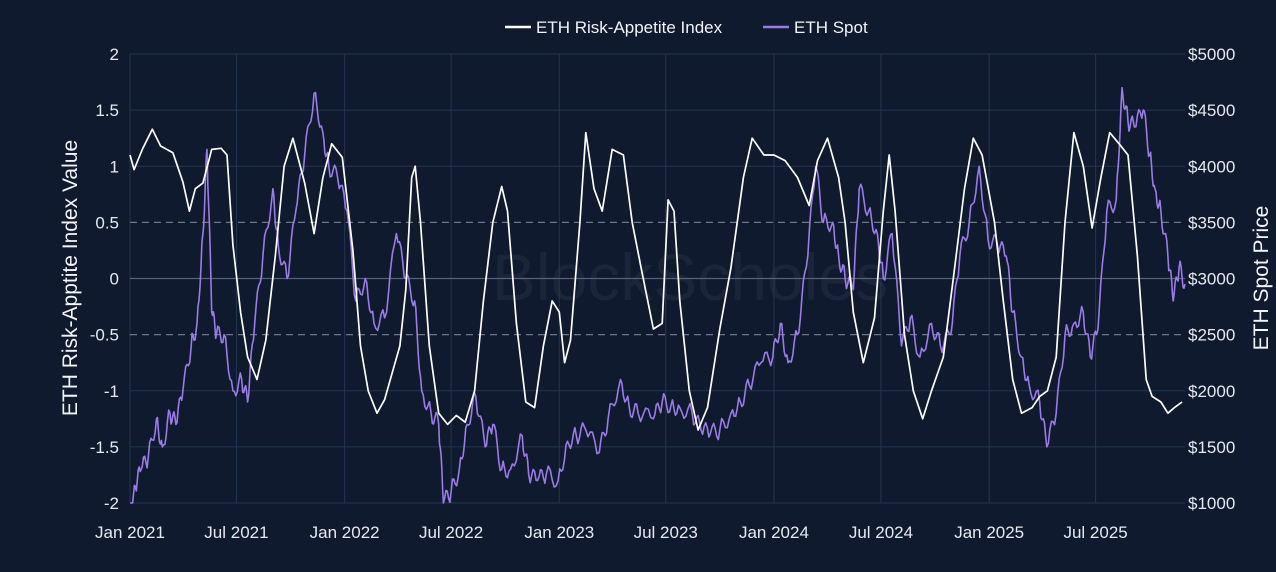 The height and width of the screenshot is (572, 1276). I want to click on y2-tick-label: $1000, so click(1211, 503).